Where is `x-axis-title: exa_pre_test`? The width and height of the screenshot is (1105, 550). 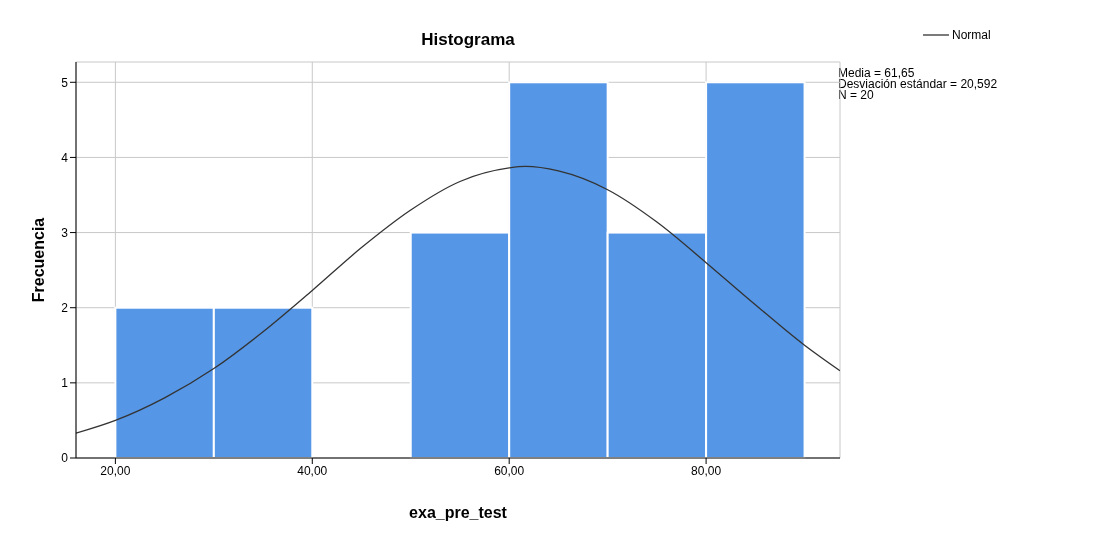
x-axis-title: exa_pre_test is located at coordinates (458, 512).